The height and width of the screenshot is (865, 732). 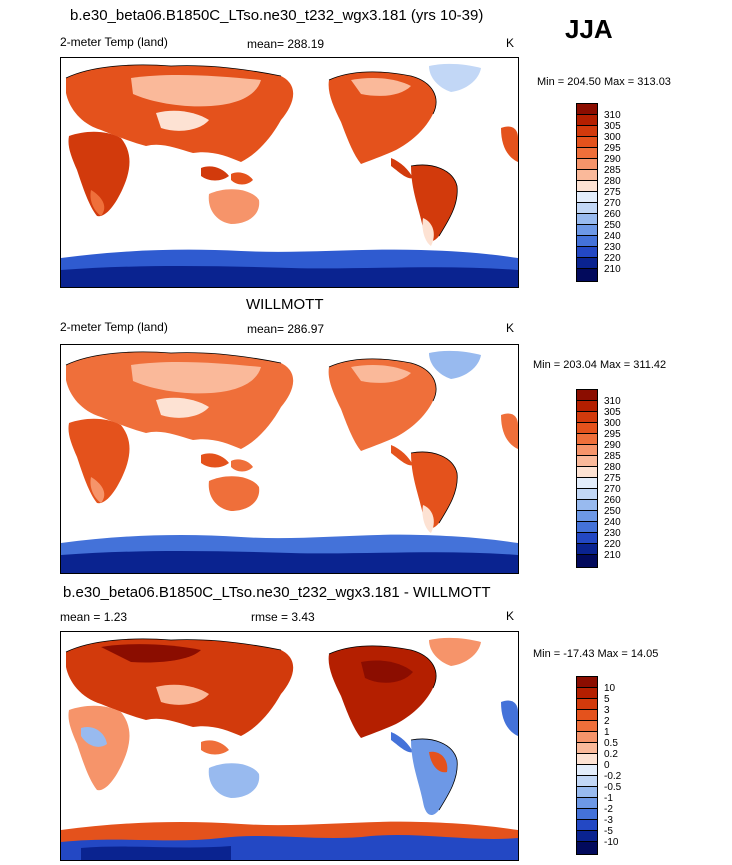 What do you see at coordinates (604, 82) in the screenshot?
I see `panel-1-minmax-label: Min = 204.50 Max = 313.03` at bounding box center [604, 82].